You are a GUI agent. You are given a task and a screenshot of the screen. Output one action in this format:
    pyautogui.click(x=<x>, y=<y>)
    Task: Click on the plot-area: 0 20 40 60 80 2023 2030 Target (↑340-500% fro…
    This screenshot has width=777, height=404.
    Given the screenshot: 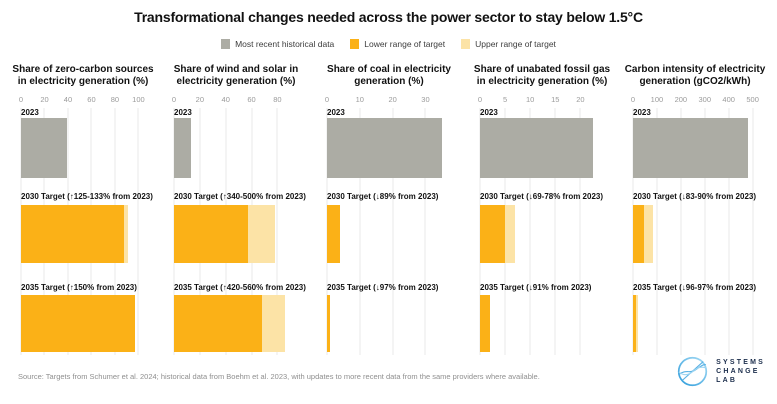 What is the action you would take?
    pyautogui.click(x=238, y=225)
    